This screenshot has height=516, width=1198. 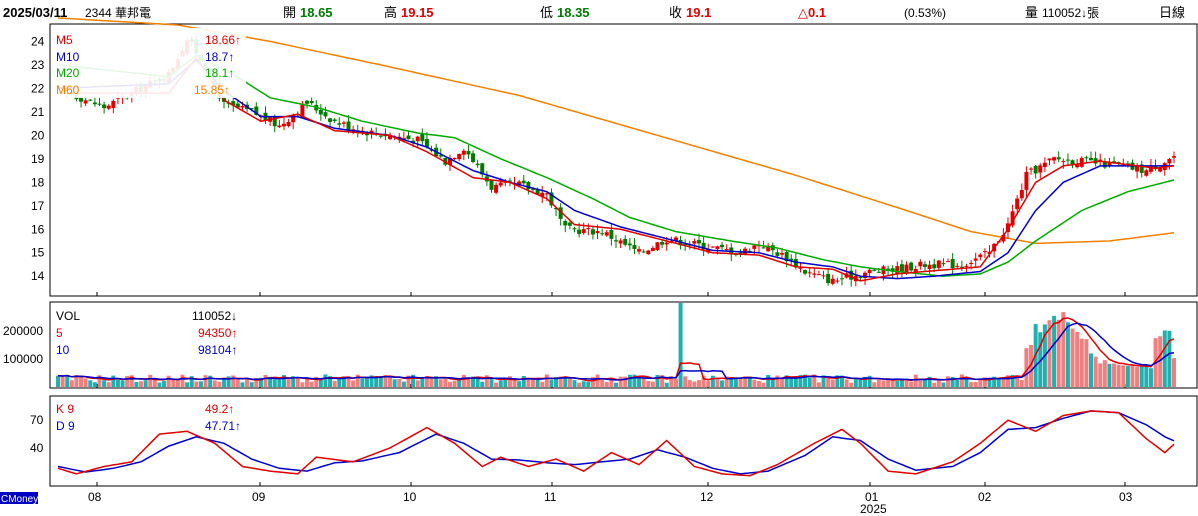 I want to click on header-volume-label: 量, so click(x=1031, y=12).